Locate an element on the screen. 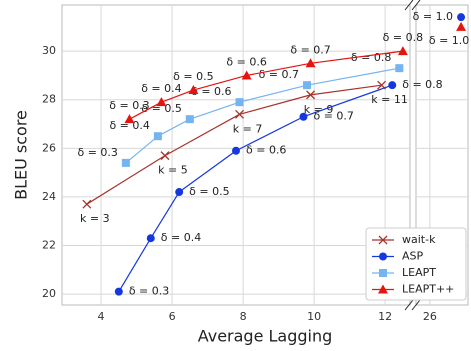 This screenshot has width=471, height=351. x-tick-label: 6 is located at coordinates (172, 316).